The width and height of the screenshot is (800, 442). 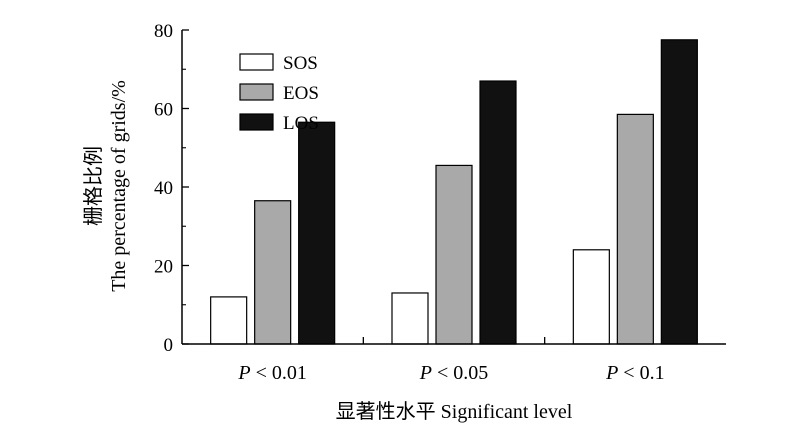 I want to click on x-category-label: P < 0.1, so click(x=635, y=373).